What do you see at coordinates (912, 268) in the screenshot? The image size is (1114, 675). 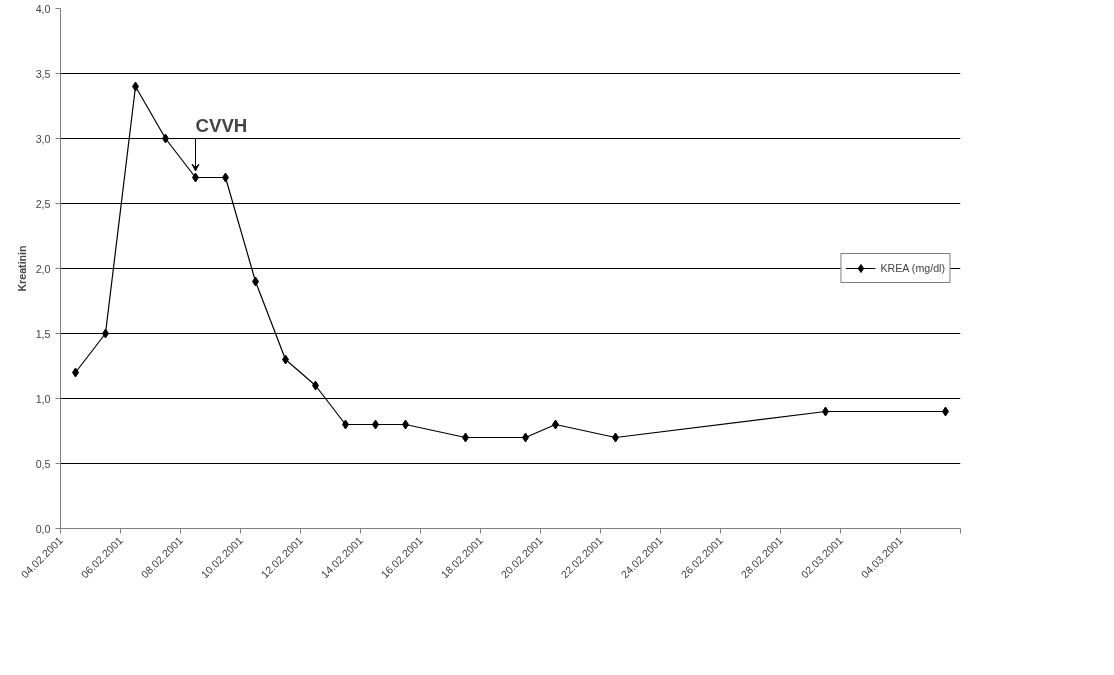 I see `legend-label: KREA (mg/dl)` at bounding box center [912, 268].